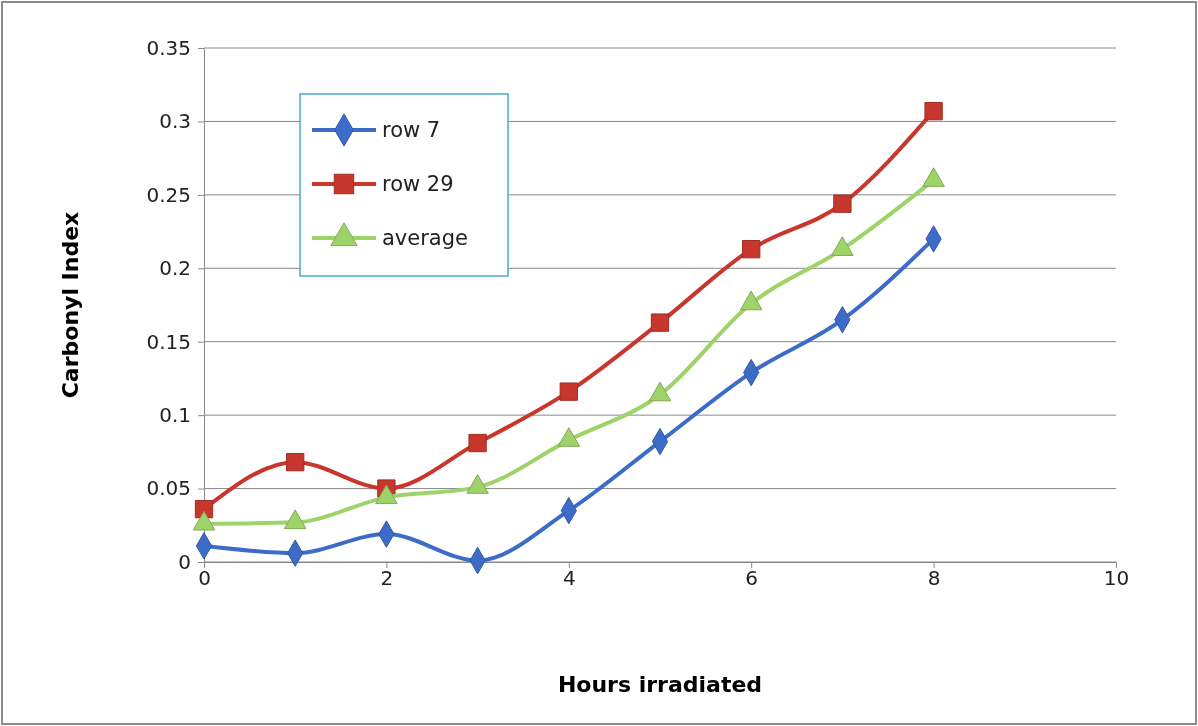  Describe the element at coordinates (70, 305) in the screenshot. I see `y-axis-title: Carbonyl Index` at that location.